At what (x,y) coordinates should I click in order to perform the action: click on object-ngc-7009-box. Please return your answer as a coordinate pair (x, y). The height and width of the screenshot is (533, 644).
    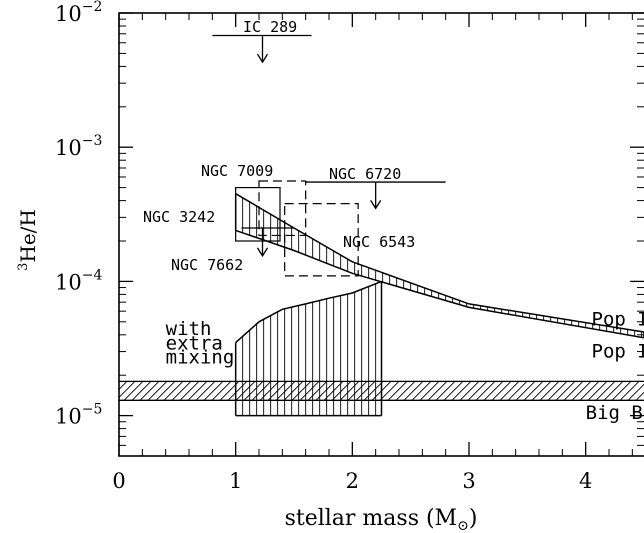
    Looking at the image, I should click on (258, 214).